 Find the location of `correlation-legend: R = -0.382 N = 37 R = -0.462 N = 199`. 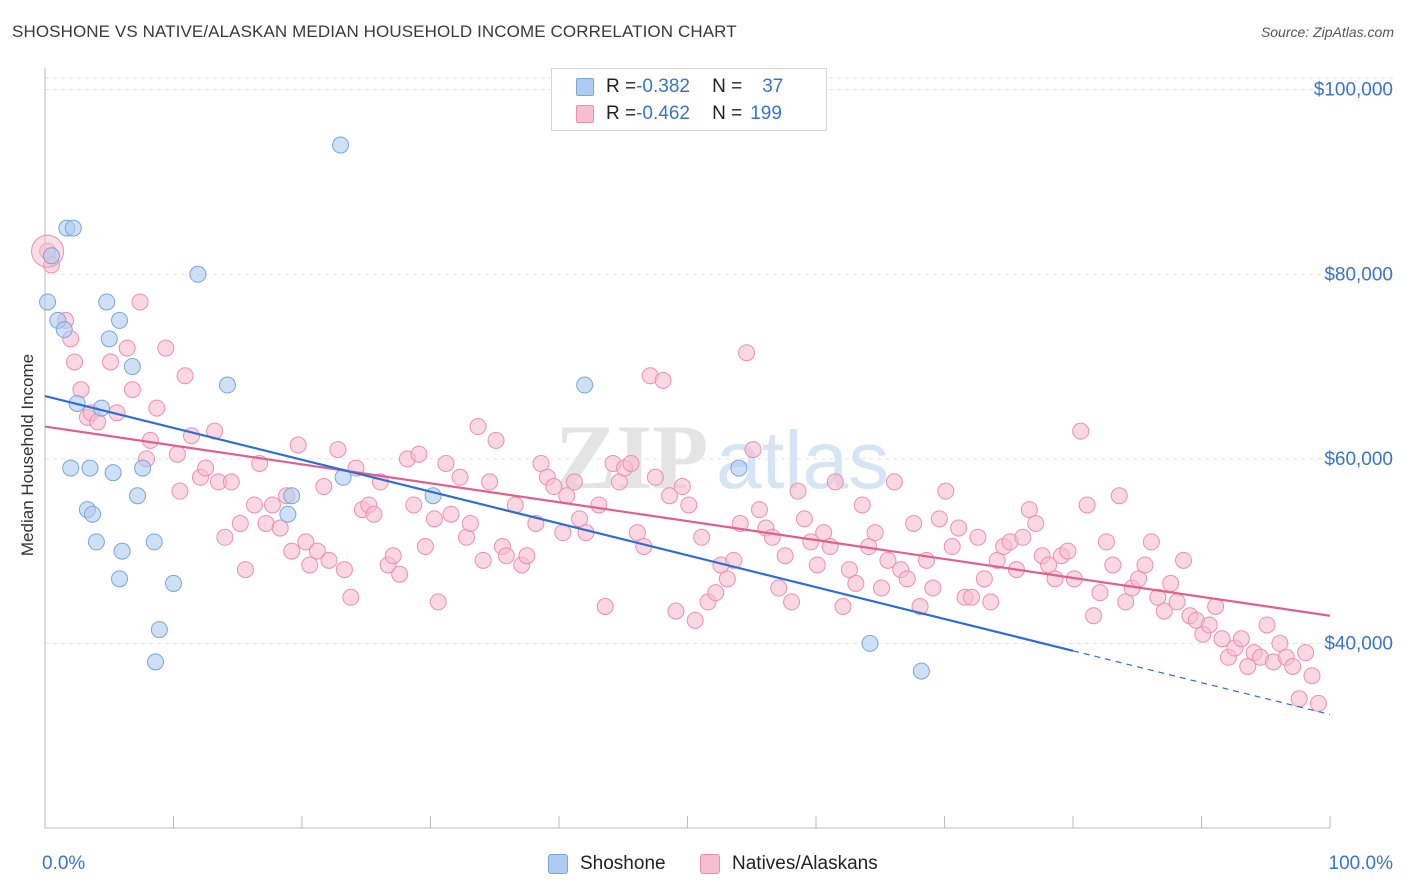

correlation-legend: R = -0.382 N = 37 R = -0.462 N = 199 is located at coordinates (689, 99).